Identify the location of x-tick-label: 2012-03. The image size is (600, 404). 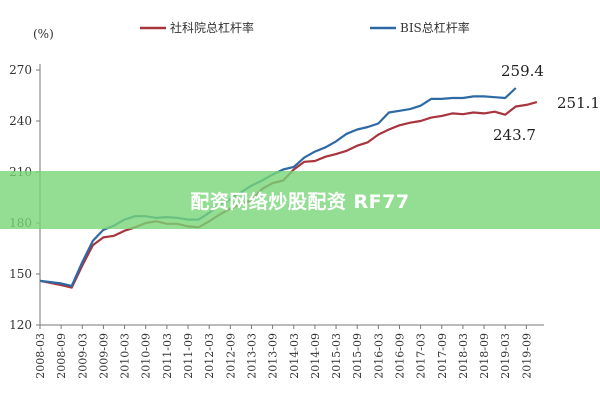
(209, 356).